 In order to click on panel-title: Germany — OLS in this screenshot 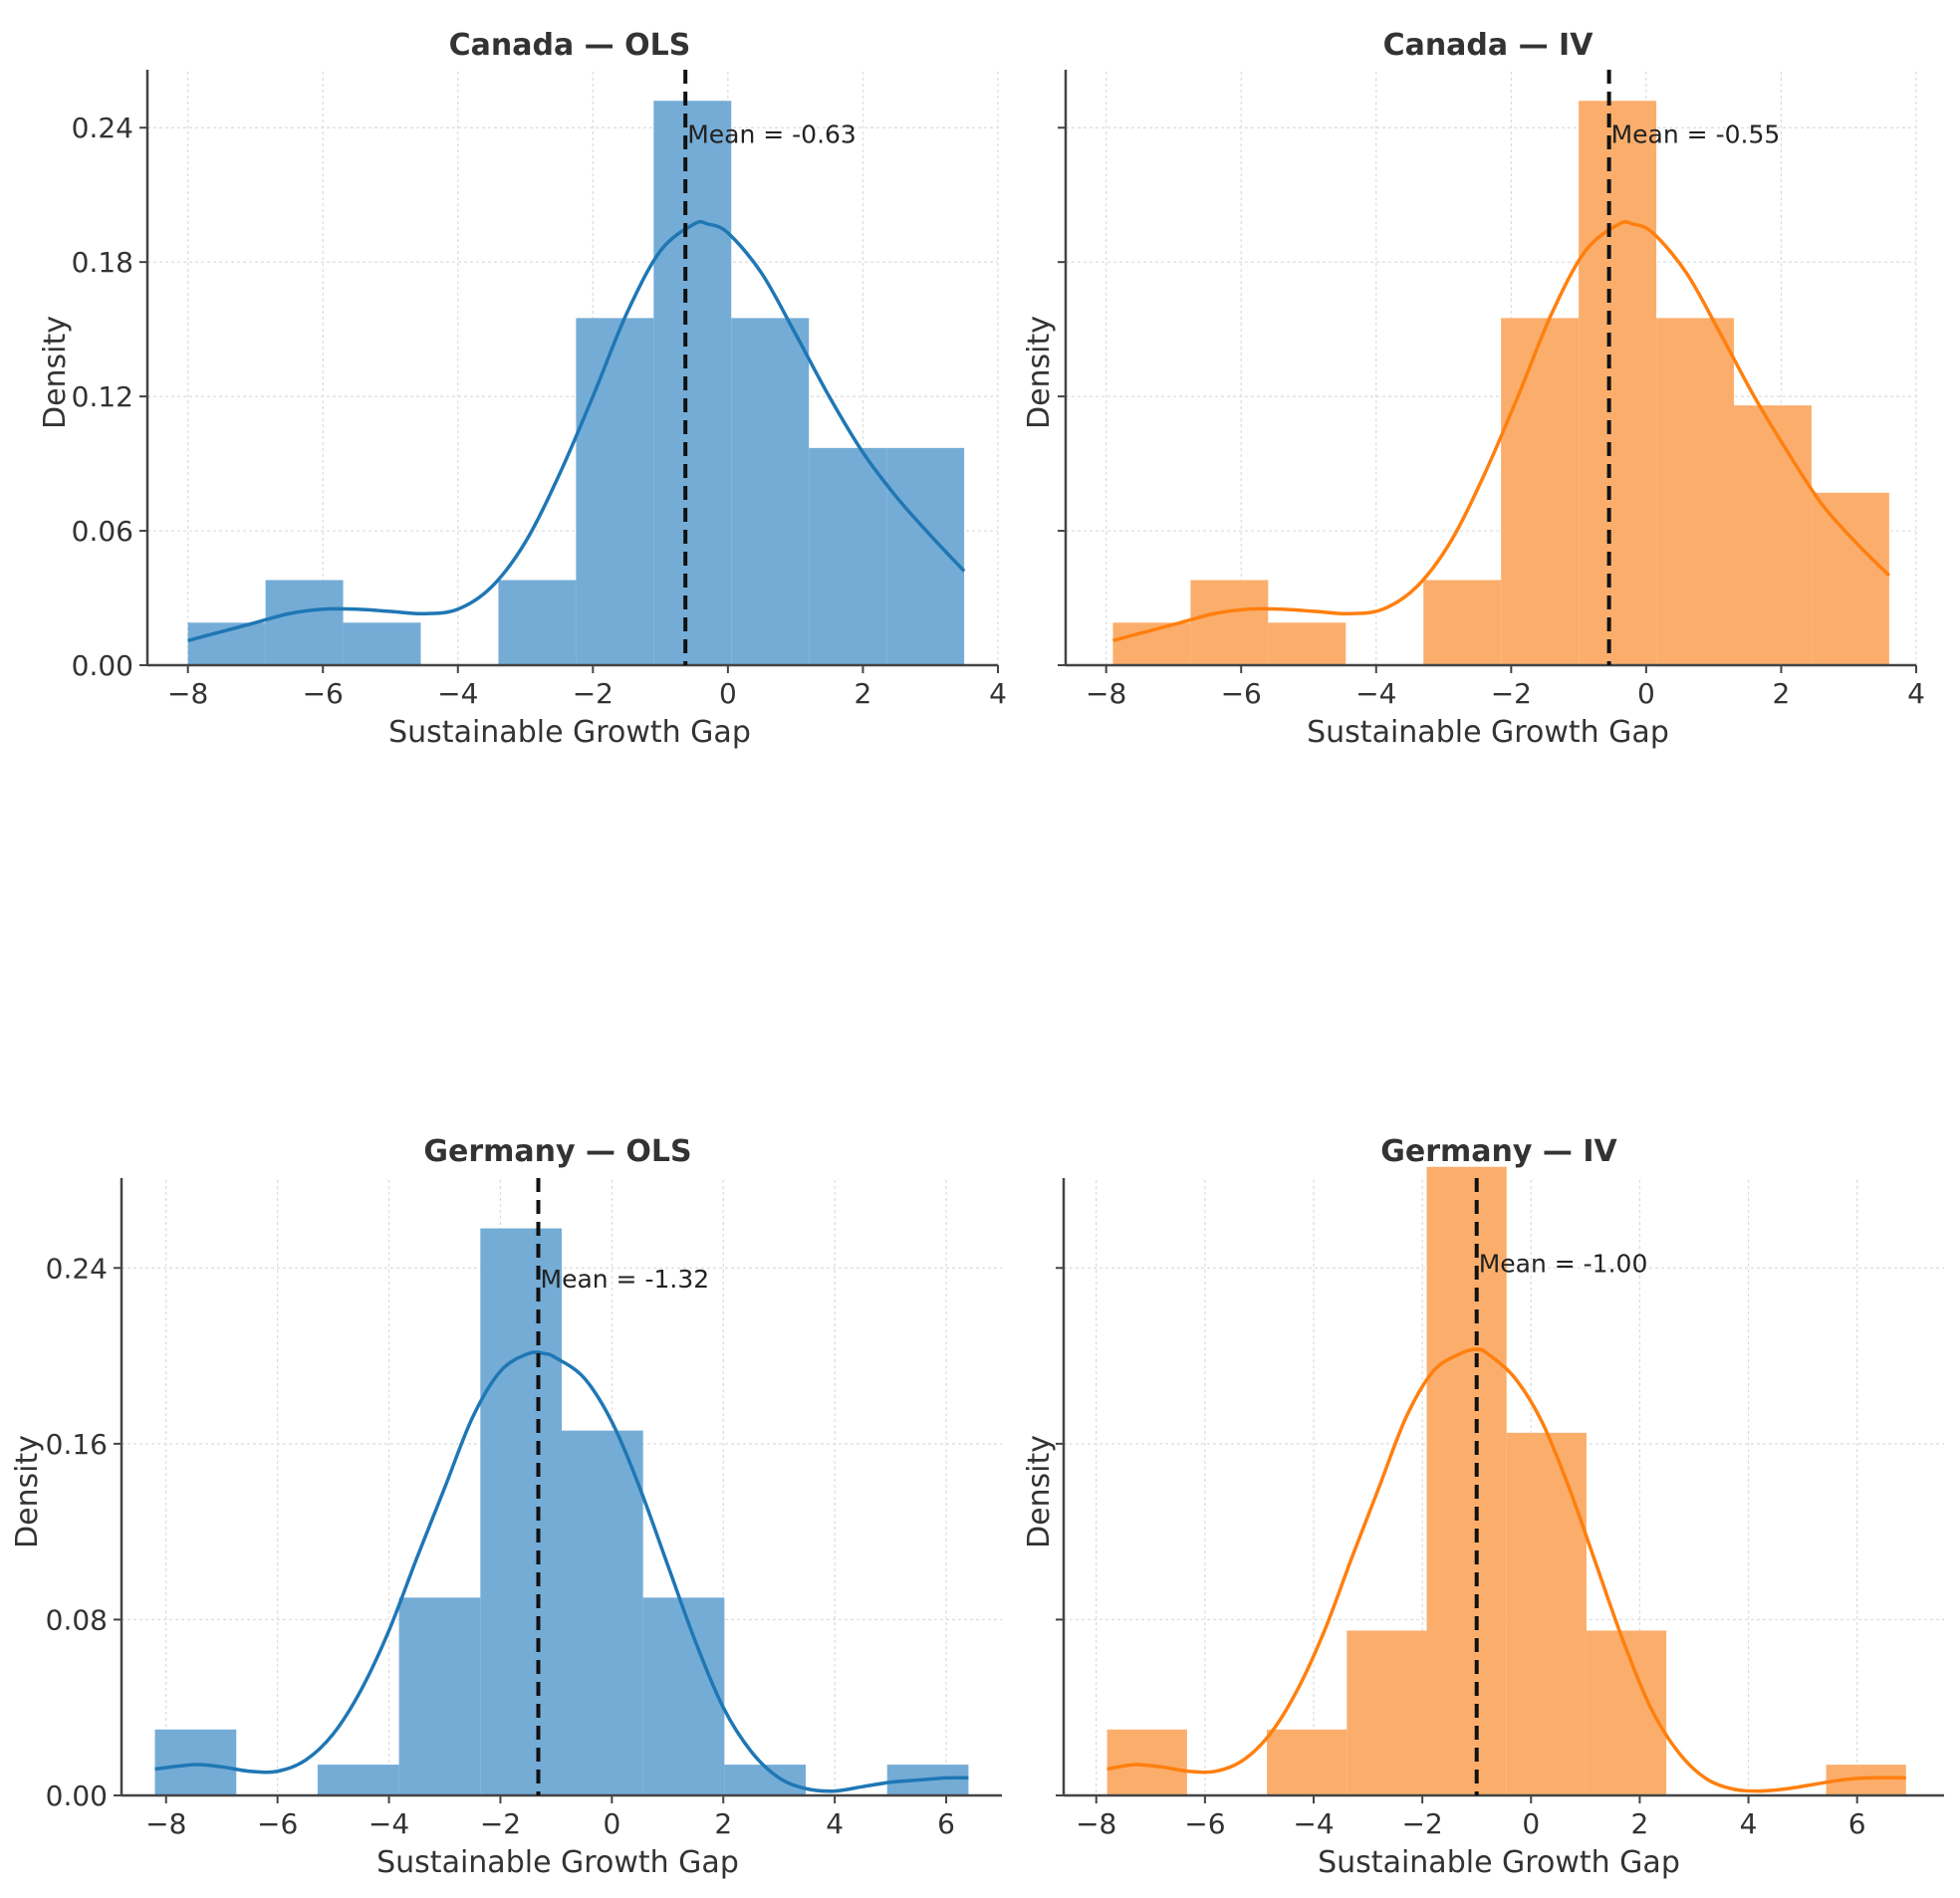, I will do `click(557, 1151)`.